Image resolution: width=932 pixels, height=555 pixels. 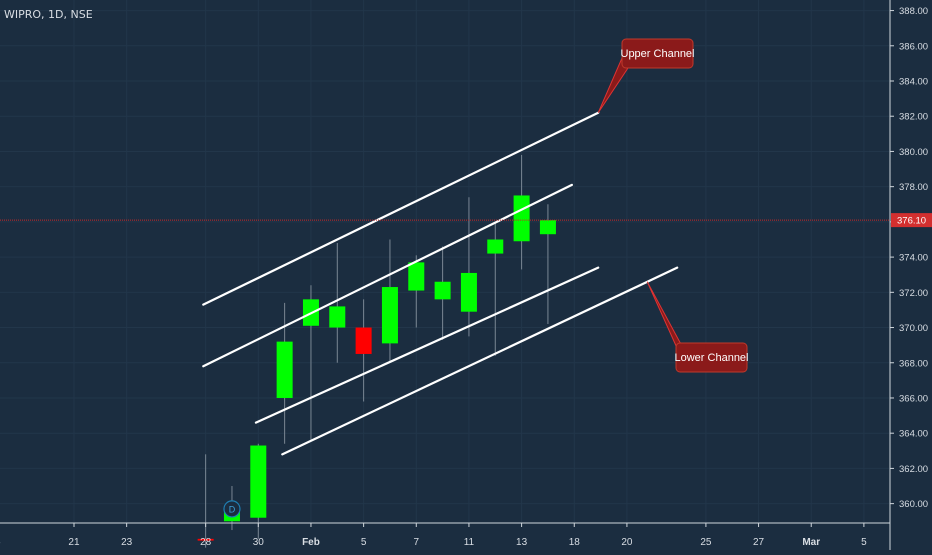 I want to click on upper-channel-text: Upper Channel, so click(x=658, y=54).